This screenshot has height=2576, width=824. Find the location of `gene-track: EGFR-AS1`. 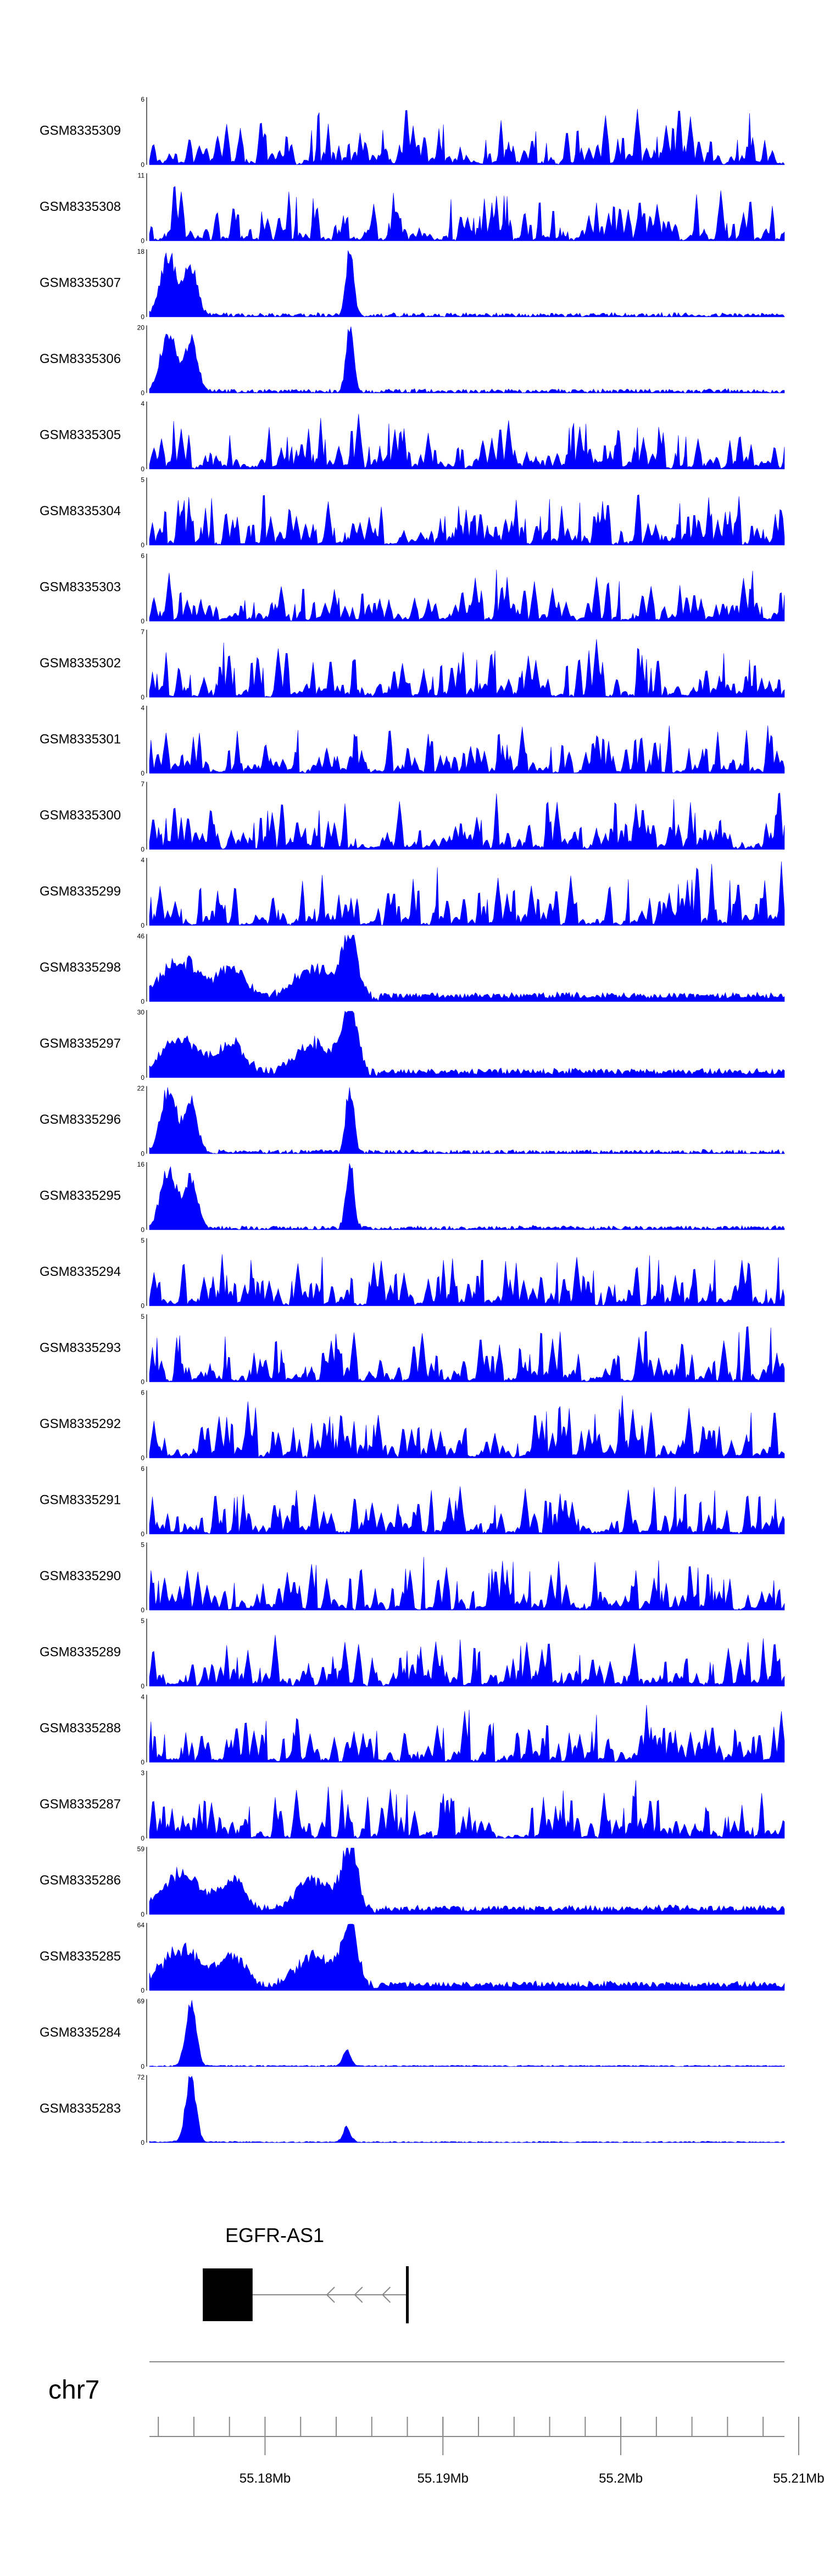

gene-track: EGFR-AS1 is located at coordinates (306, 2273).